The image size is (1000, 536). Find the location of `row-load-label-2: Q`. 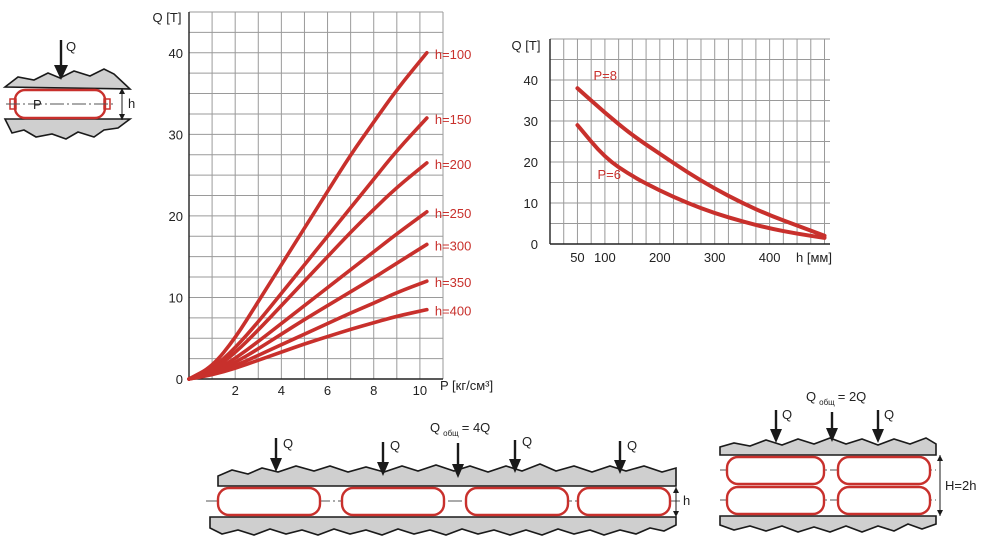

row-load-label-2: Q is located at coordinates (395, 445).